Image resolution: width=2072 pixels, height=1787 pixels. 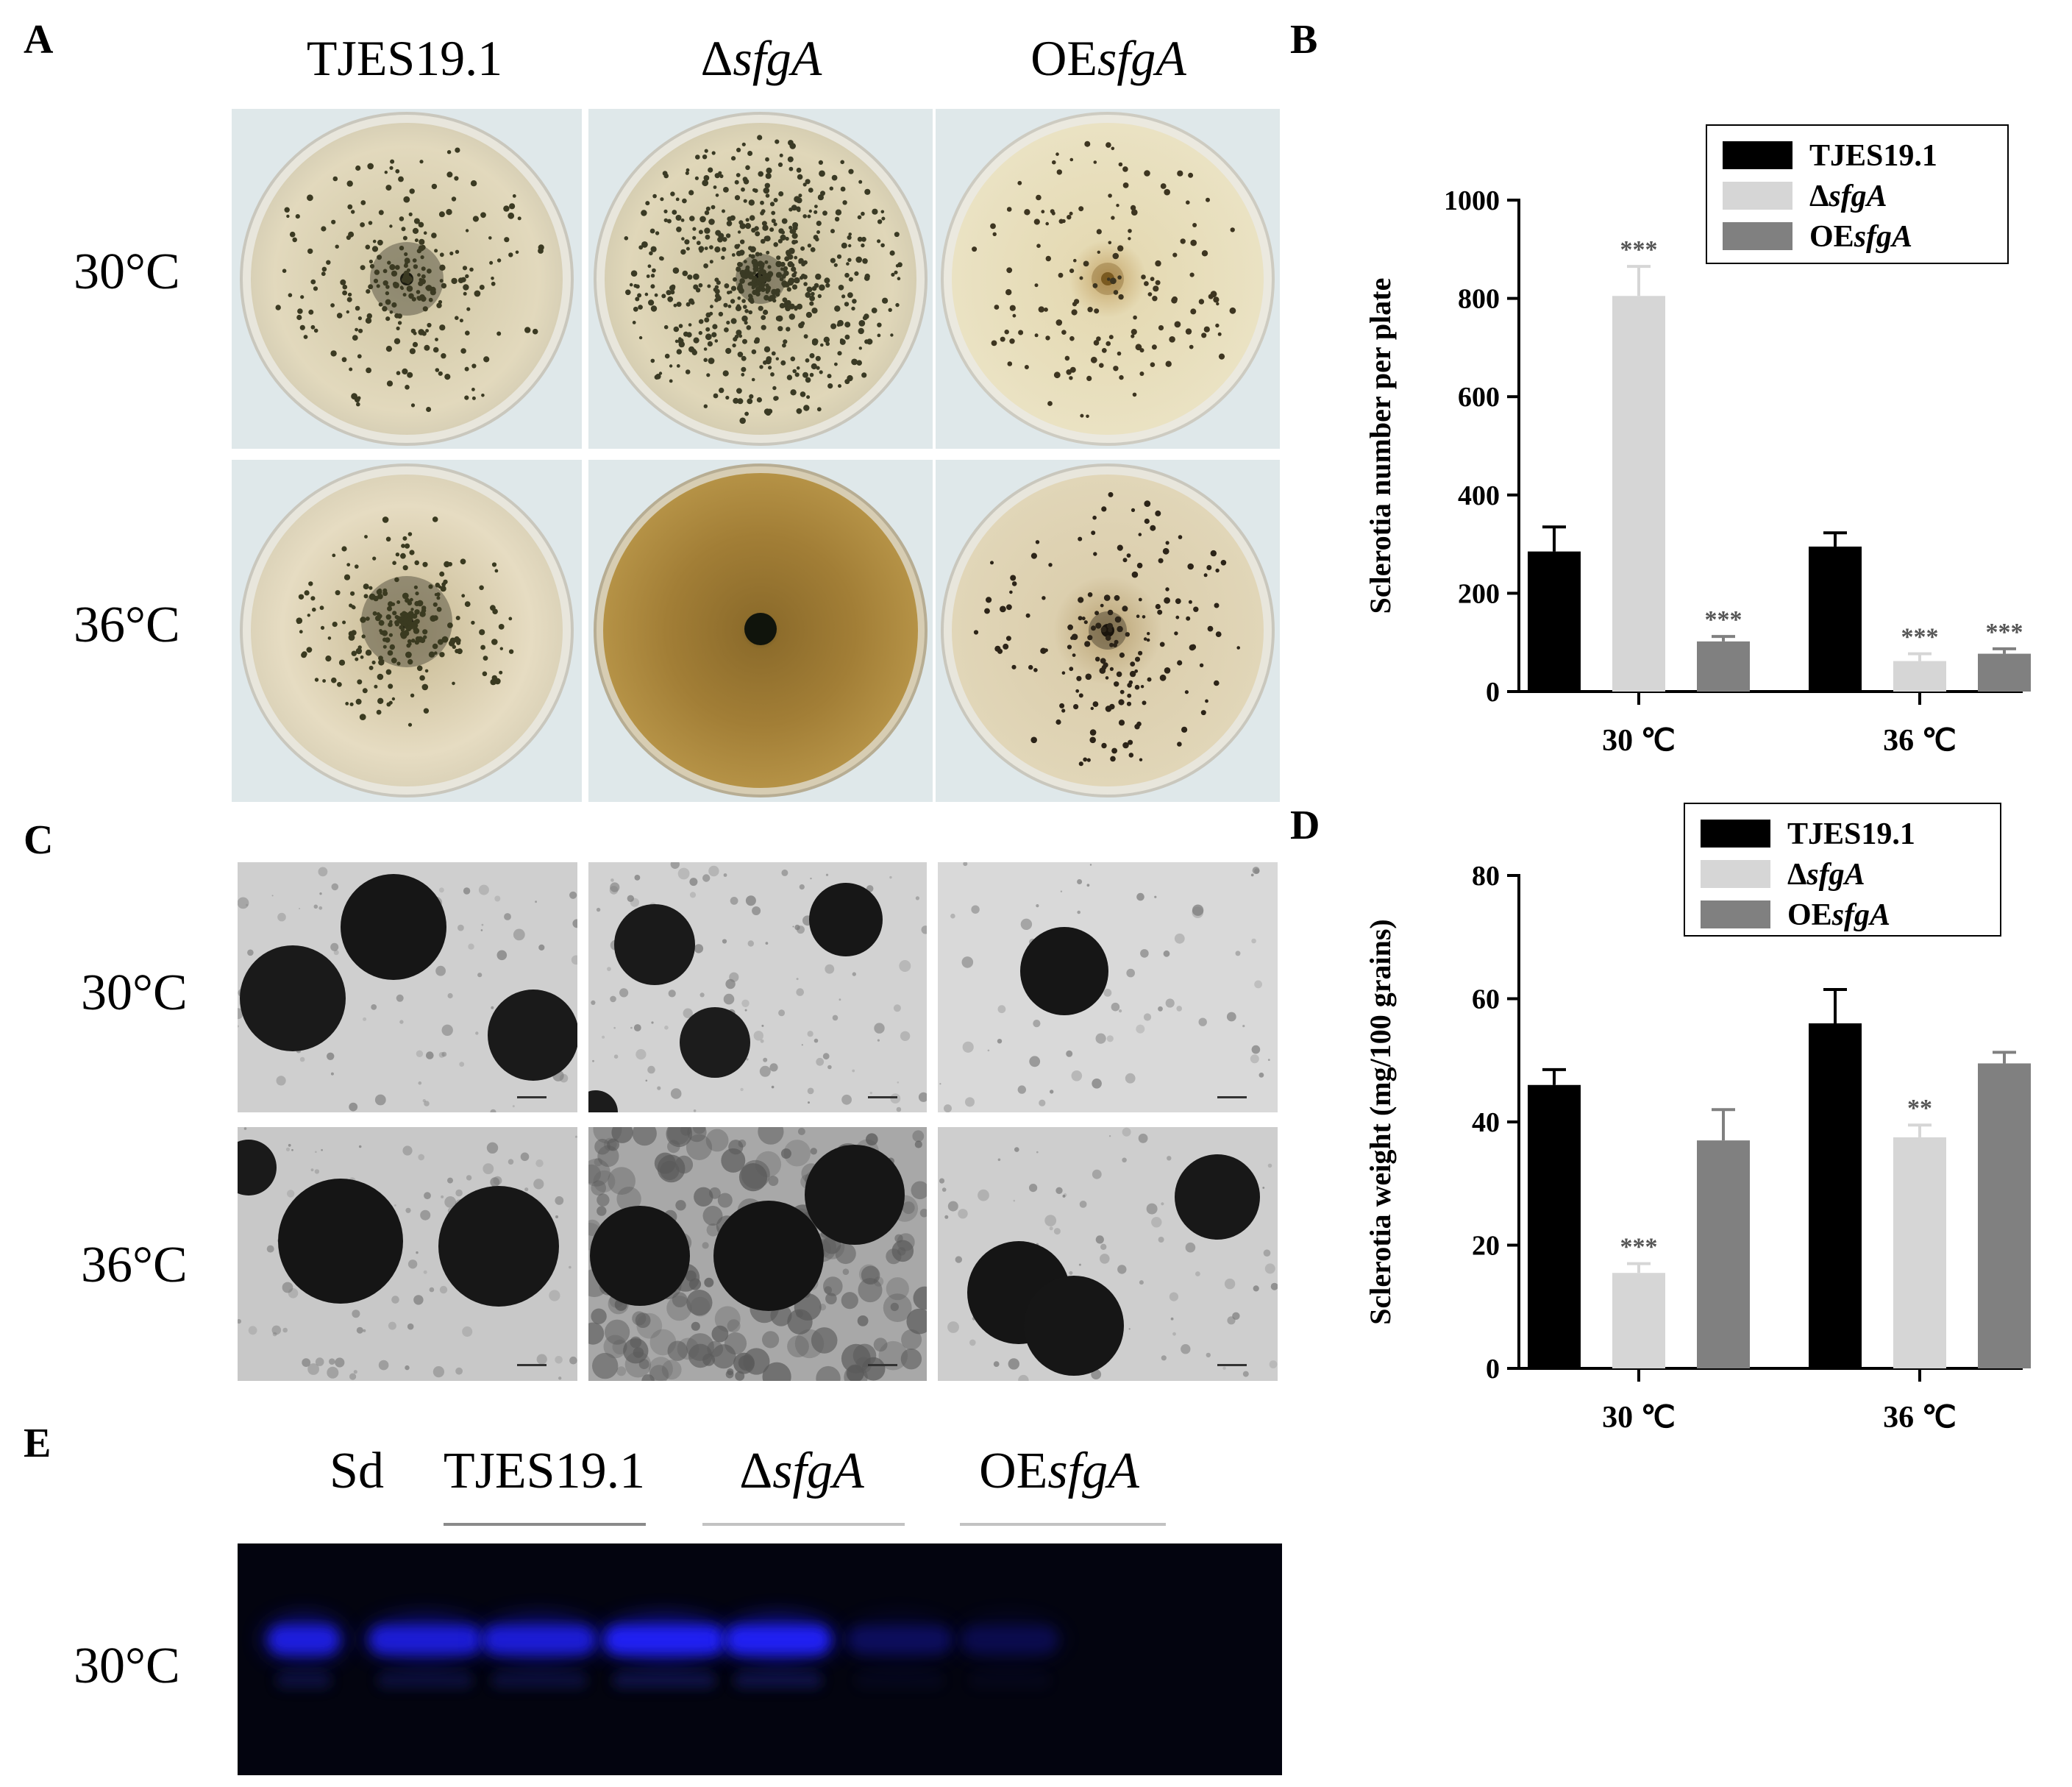 I want to click on micrograph-oesfga-36-image, so click(x=1108, y=1254).